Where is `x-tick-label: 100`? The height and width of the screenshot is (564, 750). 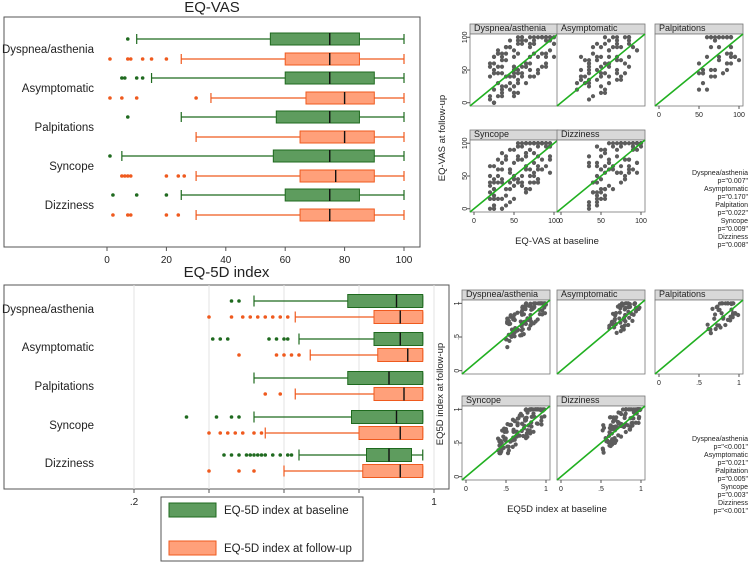
x-tick-label: 100 is located at coordinates (554, 221).